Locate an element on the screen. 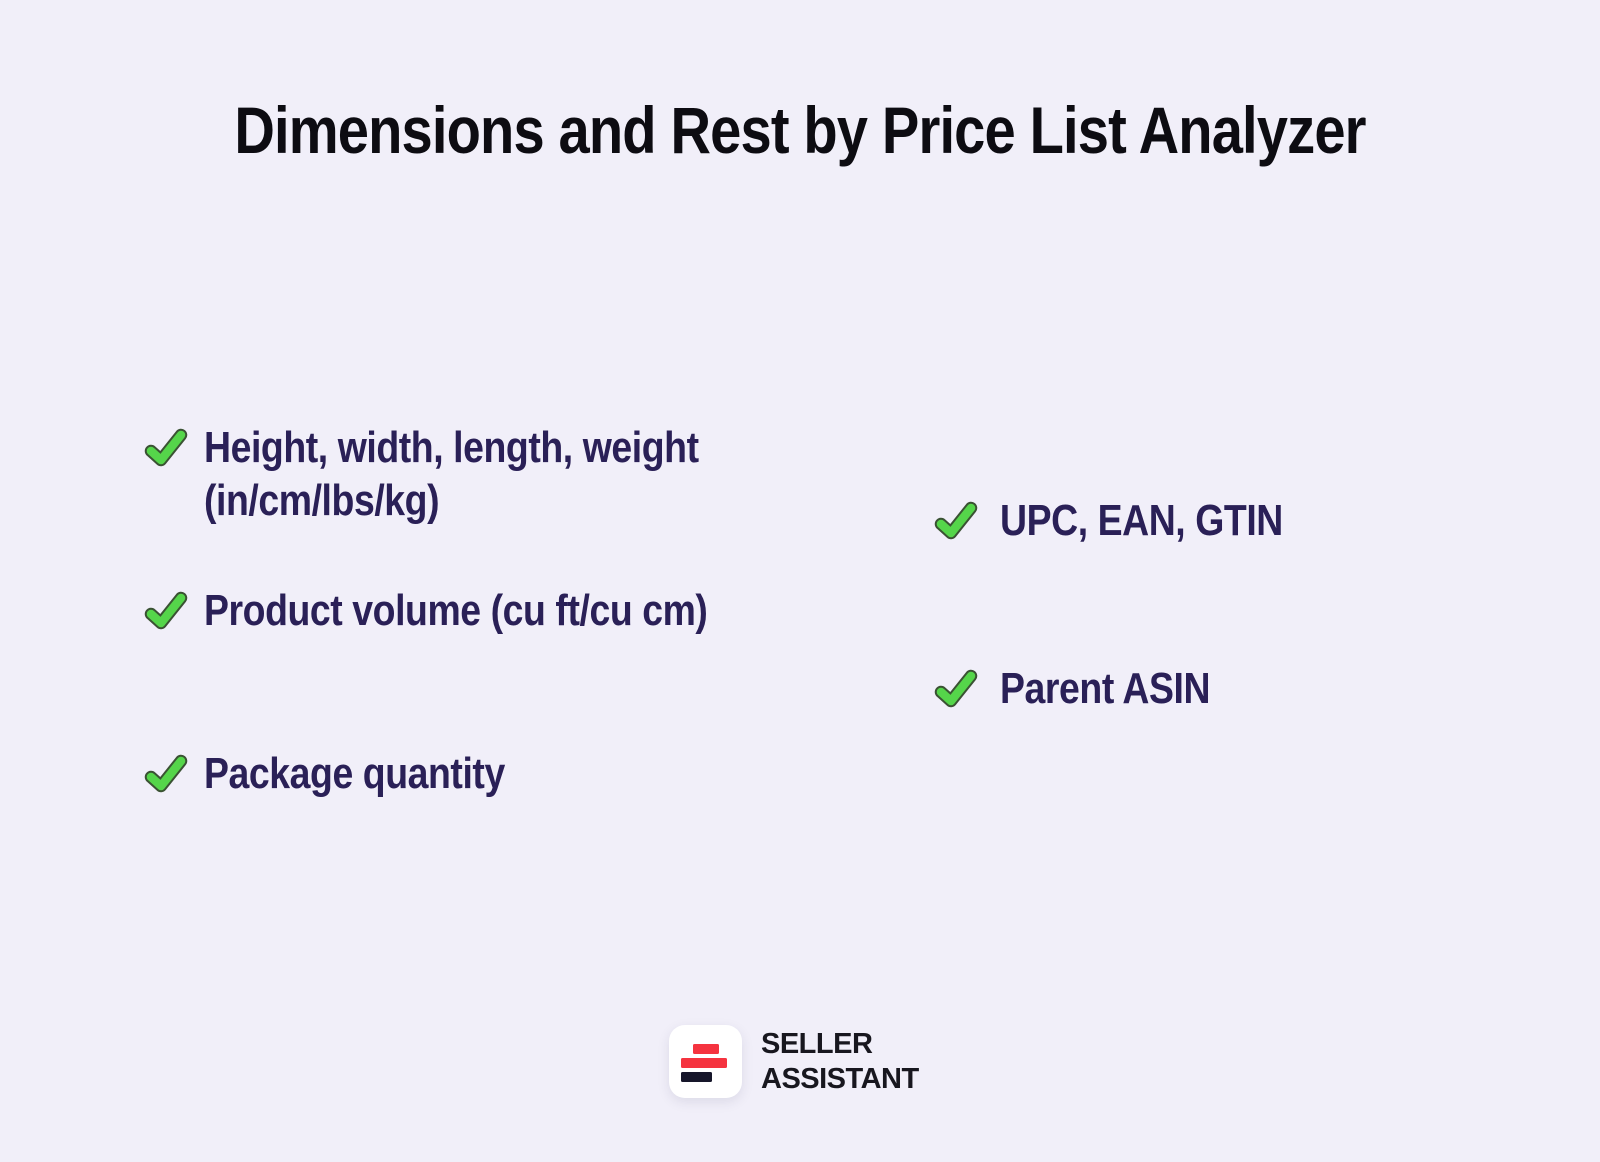 This screenshot has width=1600, height=1162. checklist-item-label: Package quantity is located at coordinates (354, 773).